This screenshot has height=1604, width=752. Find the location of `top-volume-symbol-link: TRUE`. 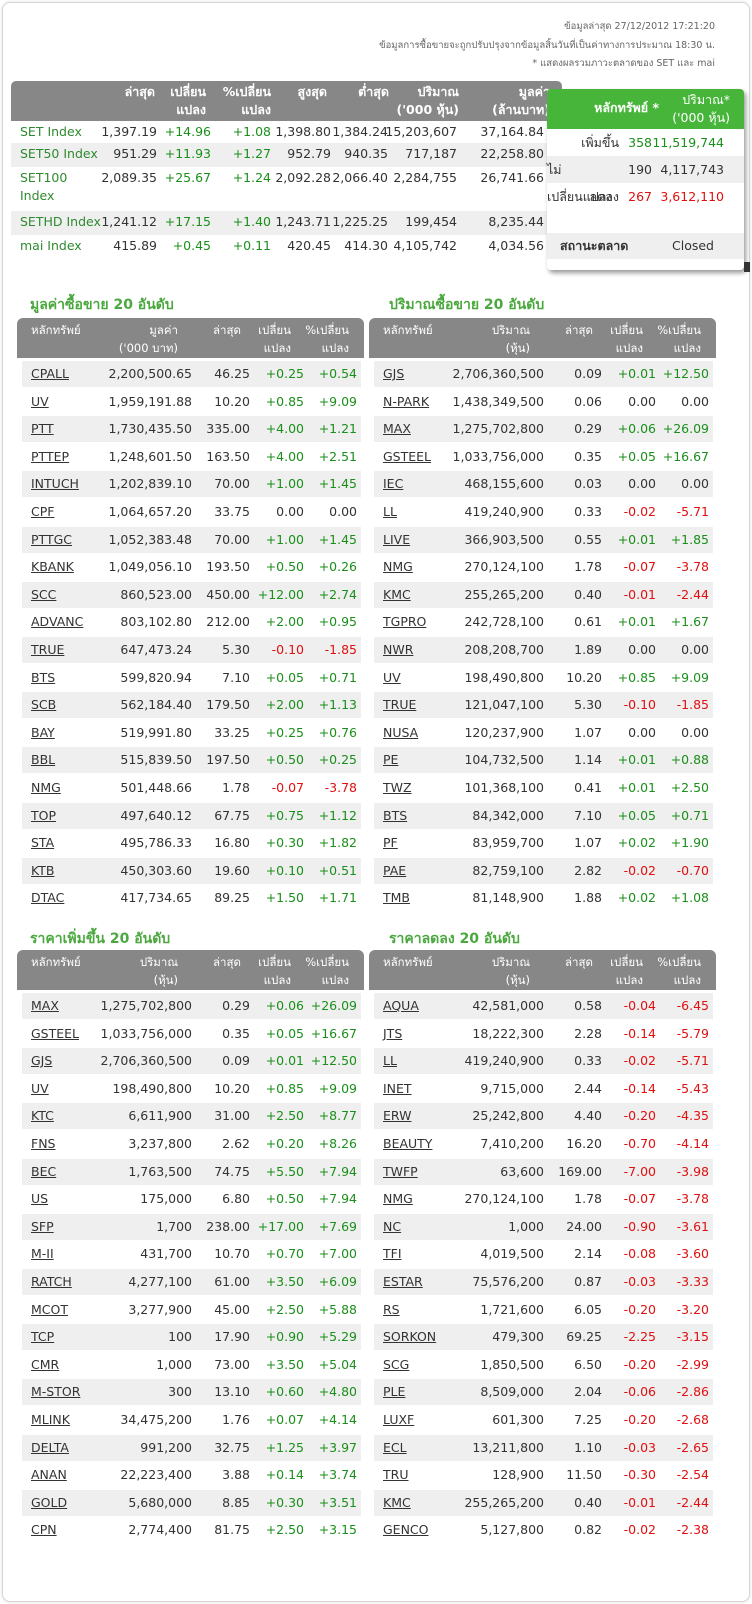

top-volume-symbol-link: TRUE is located at coordinates (400, 705).